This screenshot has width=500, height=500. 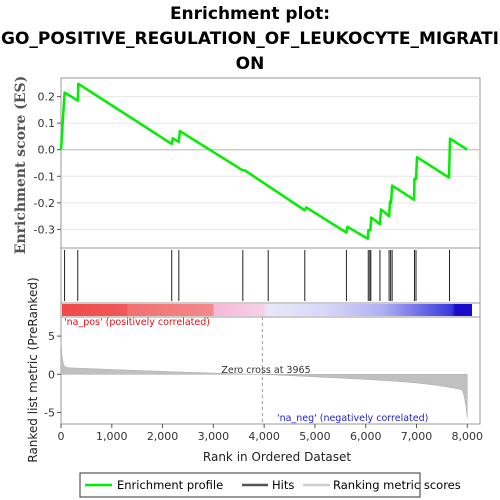 What do you see at coordinates (137, 322) in the screenshot?
I see `positive-correlation-label: 'na_pos' (positively correlated)` at bounding box center [137, 322].